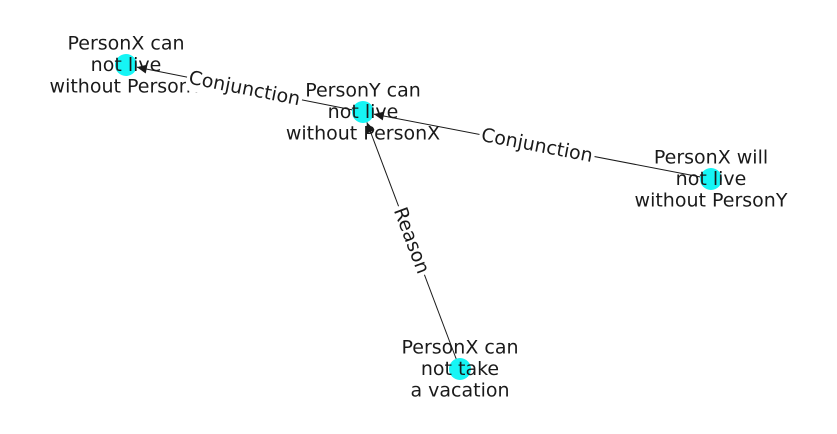 This screenshot has width=837, height=434. I want to click on edge-label-3: Reason, so click(411, 240).